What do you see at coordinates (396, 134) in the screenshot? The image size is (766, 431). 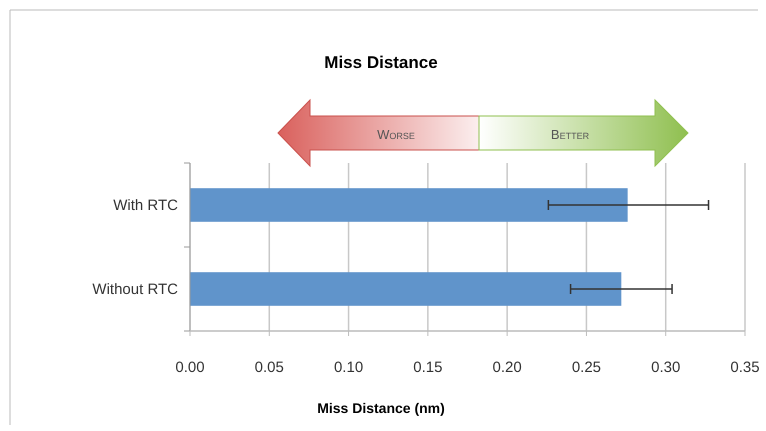 I see `text: Worse` at bounding box center [396, 134].